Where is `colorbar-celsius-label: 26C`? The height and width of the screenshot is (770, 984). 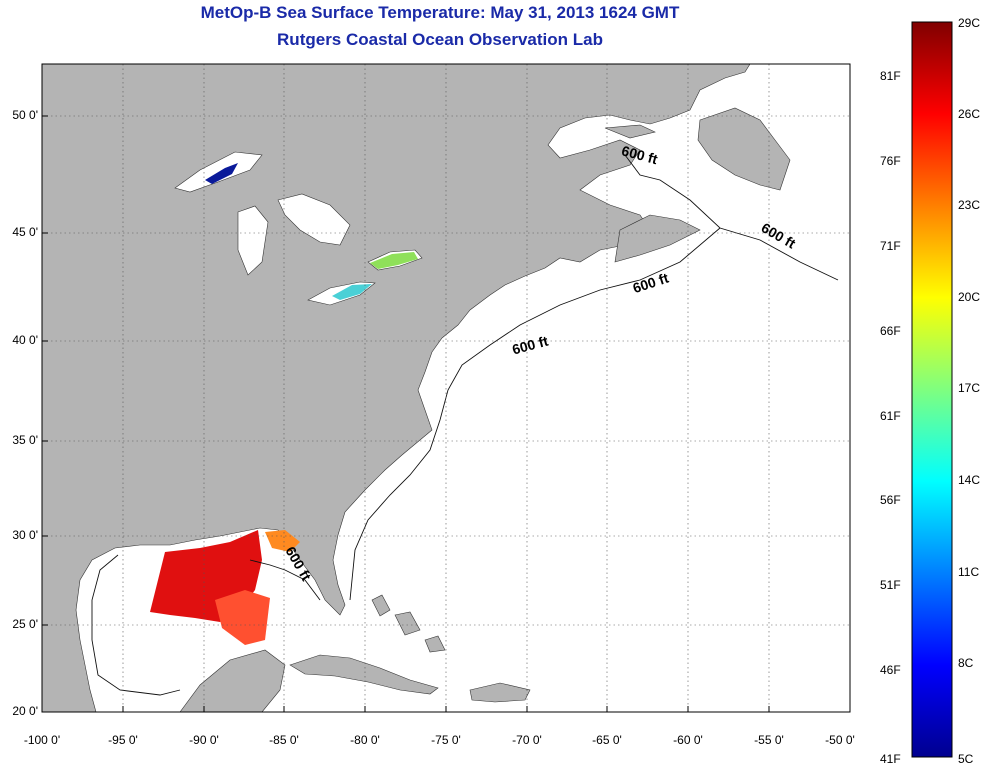 colorbar-celsius-label: 26C is located at coordinates (969, 114).